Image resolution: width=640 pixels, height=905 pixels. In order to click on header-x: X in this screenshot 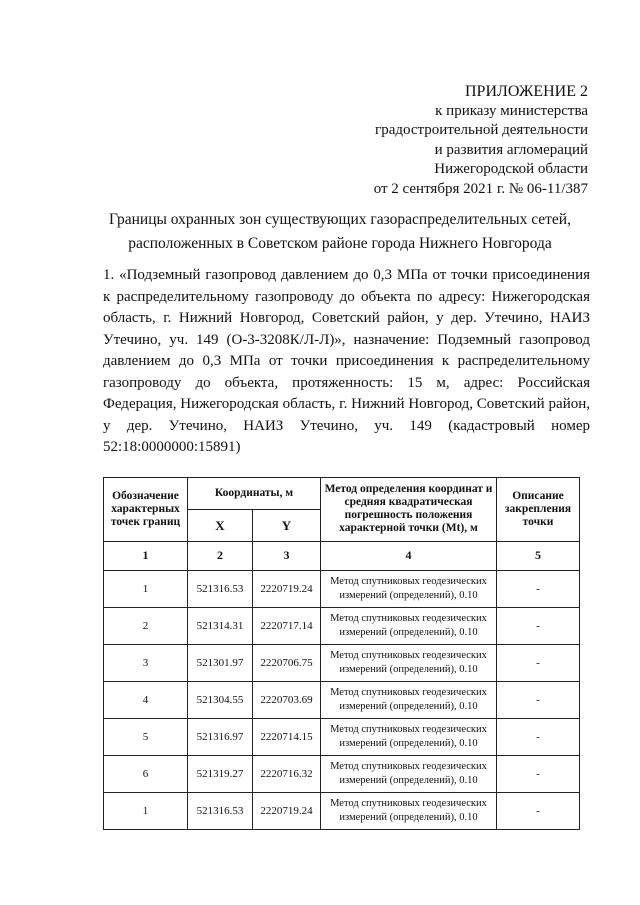, I will do `click(220, 525)`.